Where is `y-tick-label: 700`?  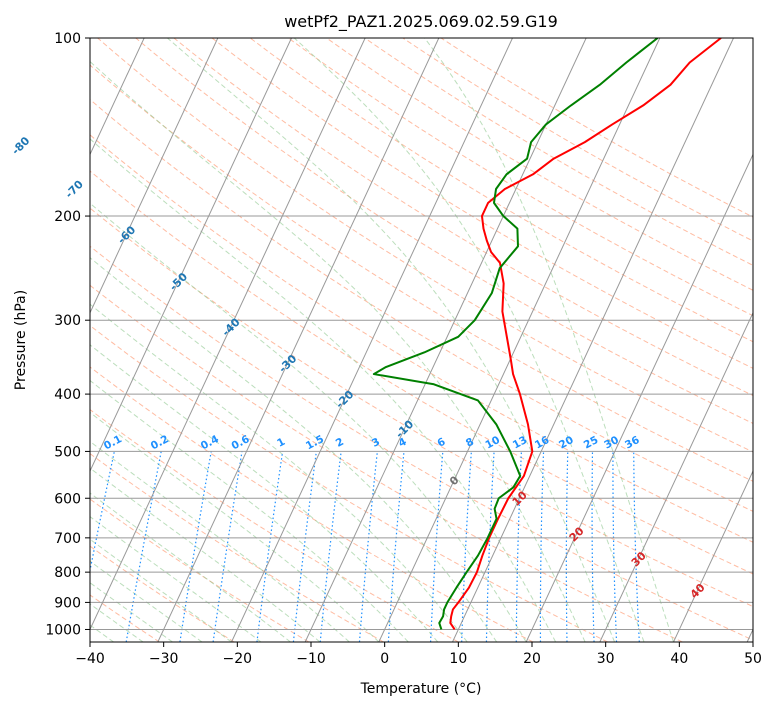 y-tick-label: 700 is located at coordinates (67, 539).